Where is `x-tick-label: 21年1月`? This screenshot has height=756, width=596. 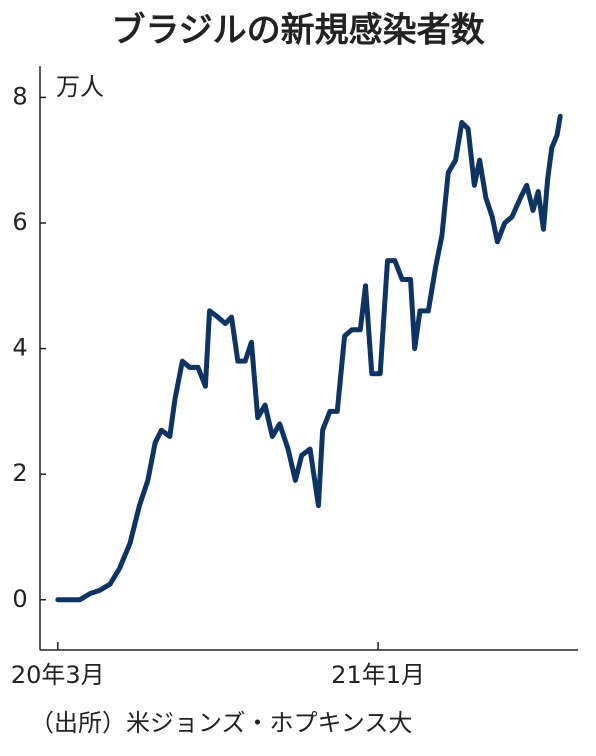 x-tick-label: 21年1月 is located at coordinates (378, 675).